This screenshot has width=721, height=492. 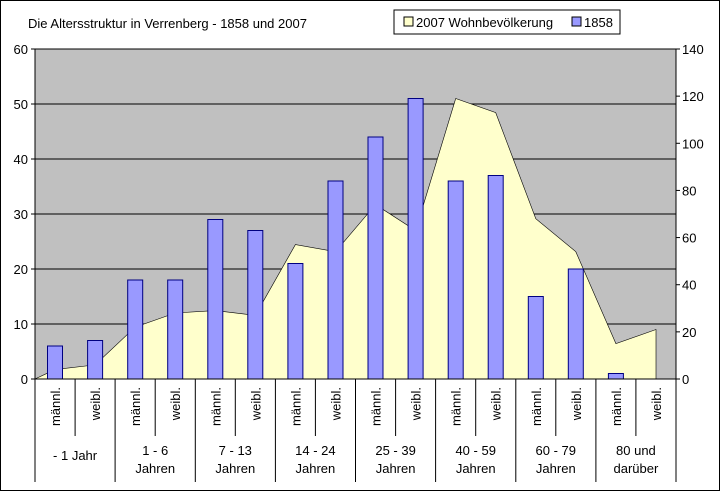 What do you see at coordinates (484, 22) in the screenshot?
I see `legend-label-2007: 2007 Wohnbevölkerung` at bounding box center [484, 22].